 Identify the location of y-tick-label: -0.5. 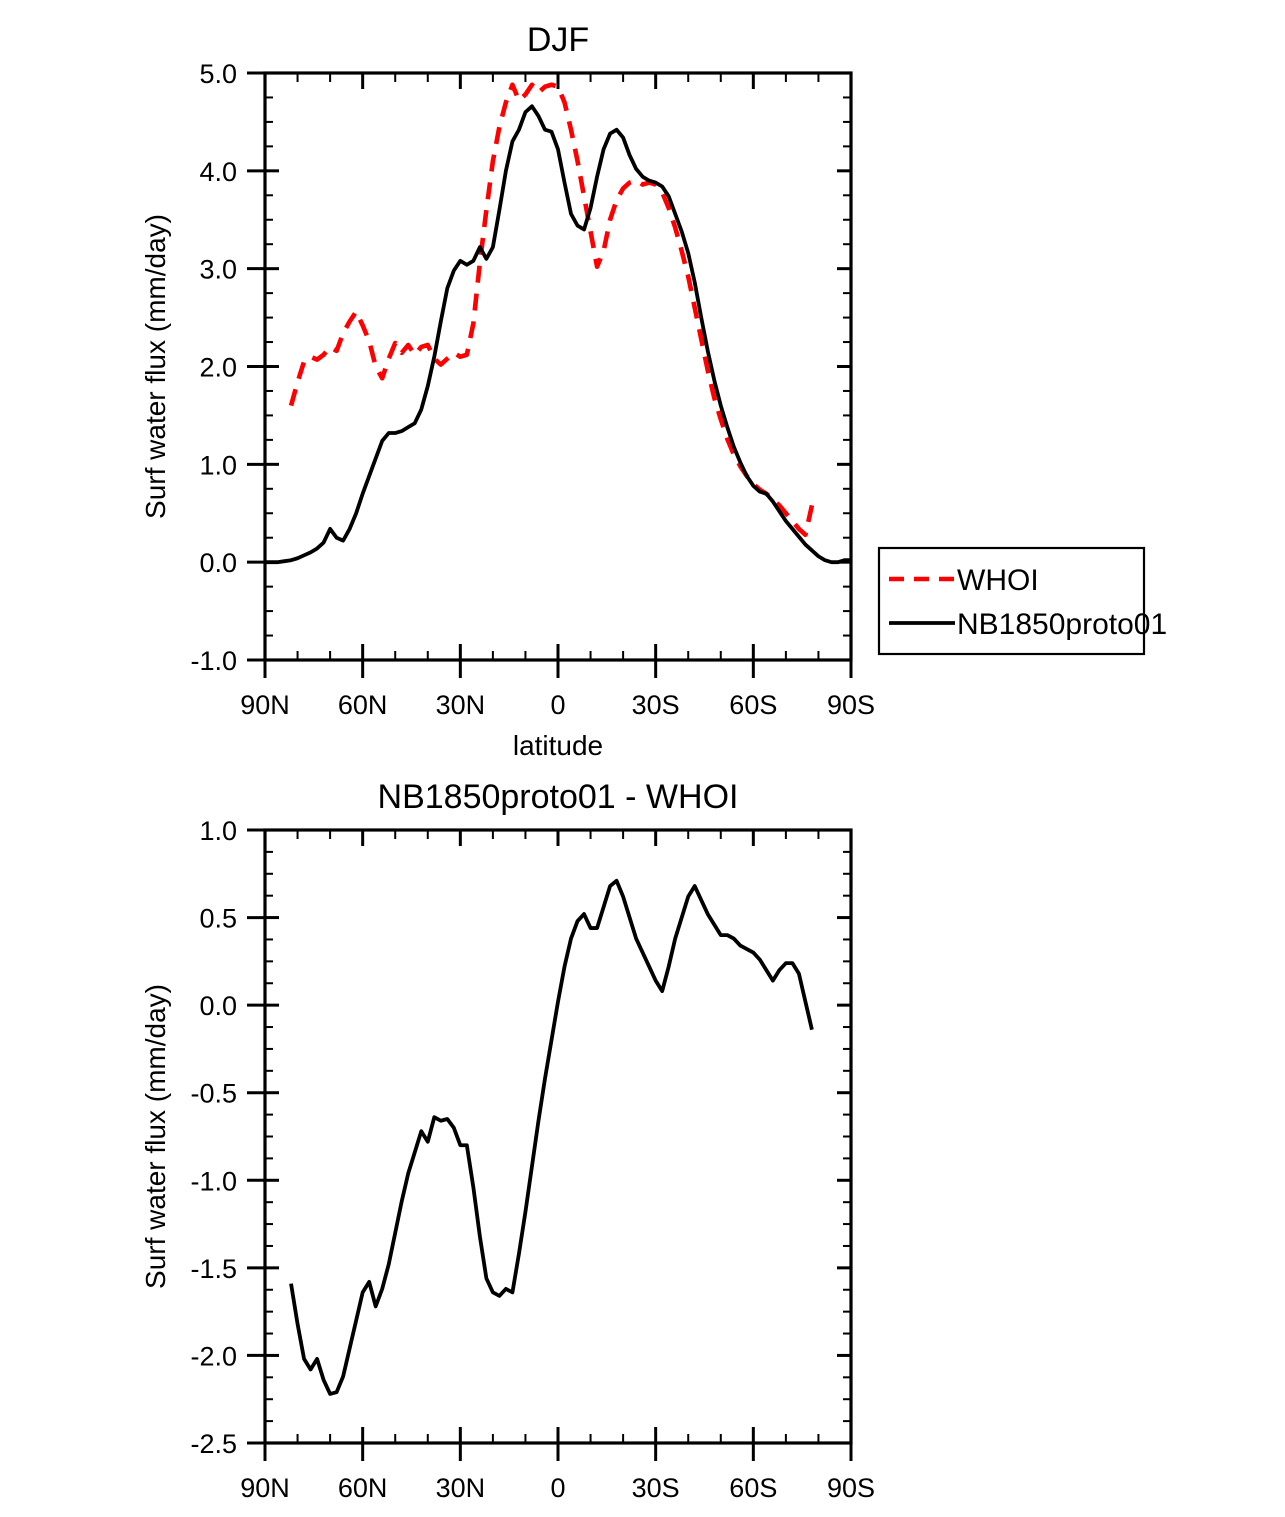
(213, 1094).